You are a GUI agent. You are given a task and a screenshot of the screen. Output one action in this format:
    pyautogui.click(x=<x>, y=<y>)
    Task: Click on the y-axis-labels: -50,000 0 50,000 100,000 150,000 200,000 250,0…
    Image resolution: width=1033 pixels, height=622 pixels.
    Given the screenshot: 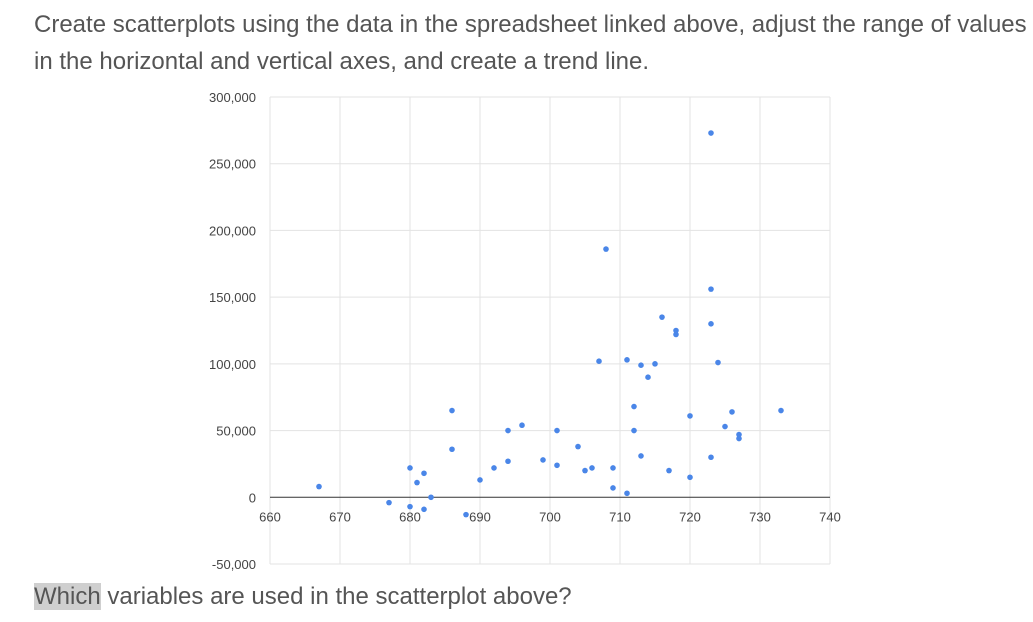 What is the action you would take?
    pyautogui.click(x=232, y=331)
    